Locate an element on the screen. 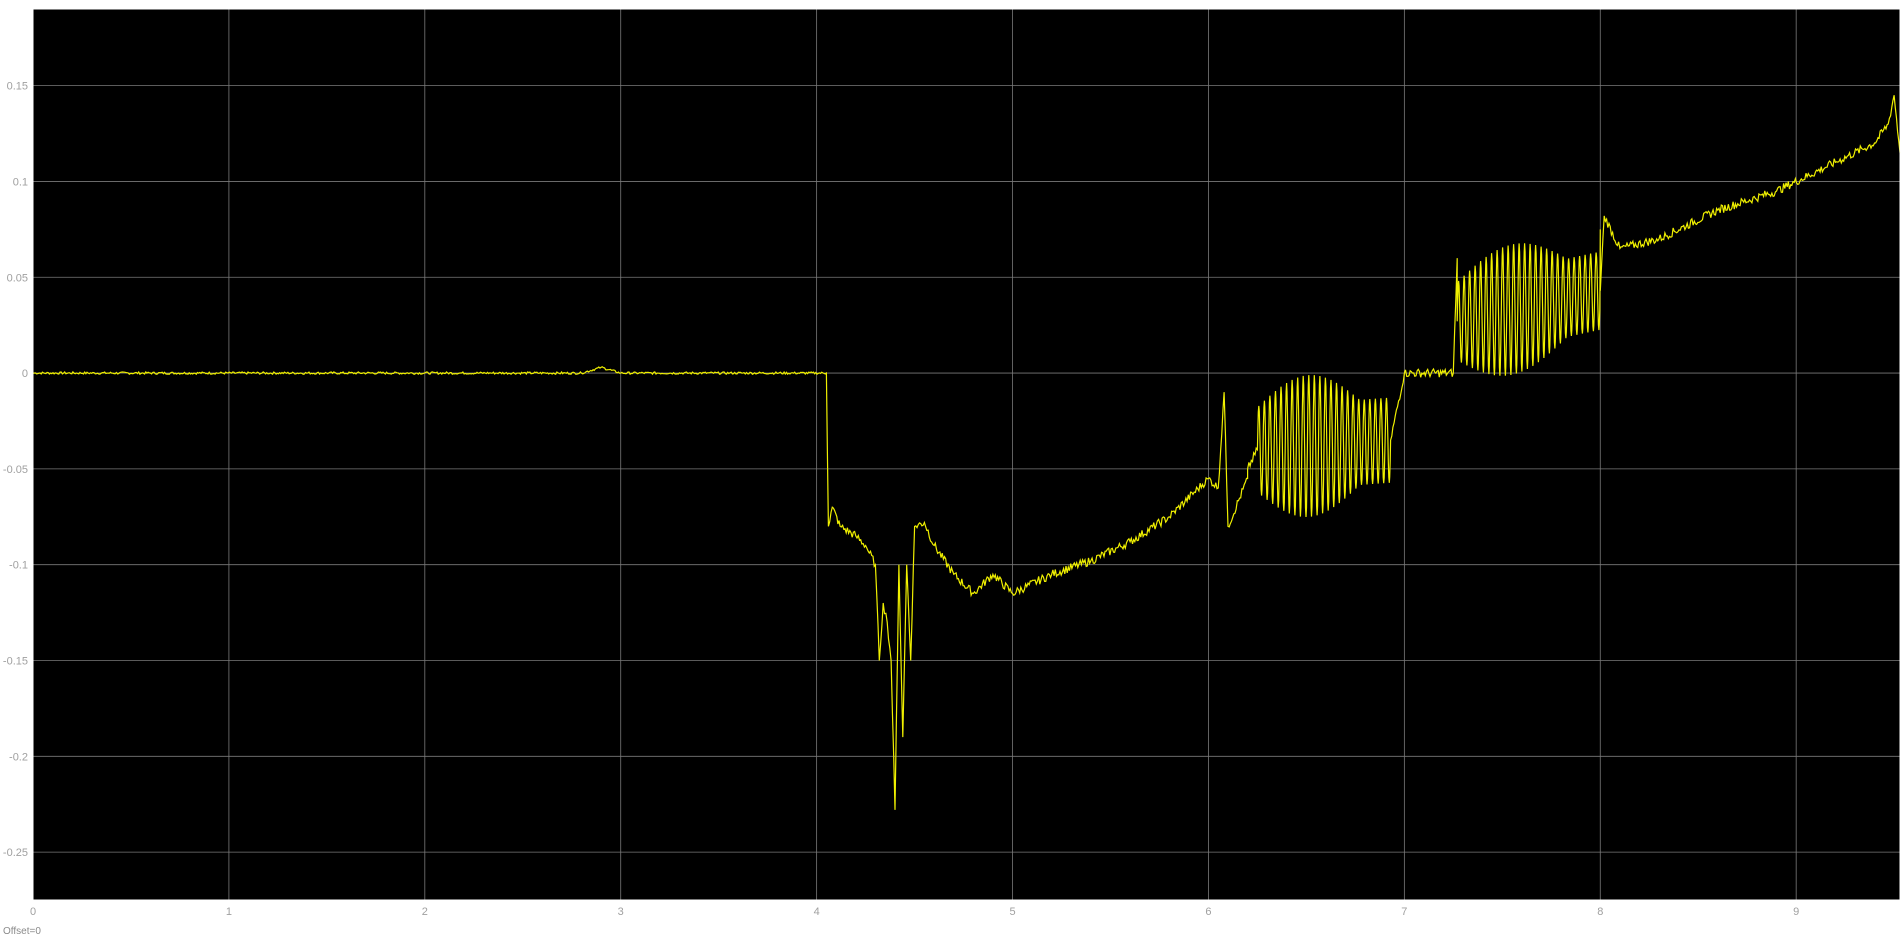 The width and height of the screenshot is (1904, 944). x-tick-label: 9 is located at coordinates (1796, 912).